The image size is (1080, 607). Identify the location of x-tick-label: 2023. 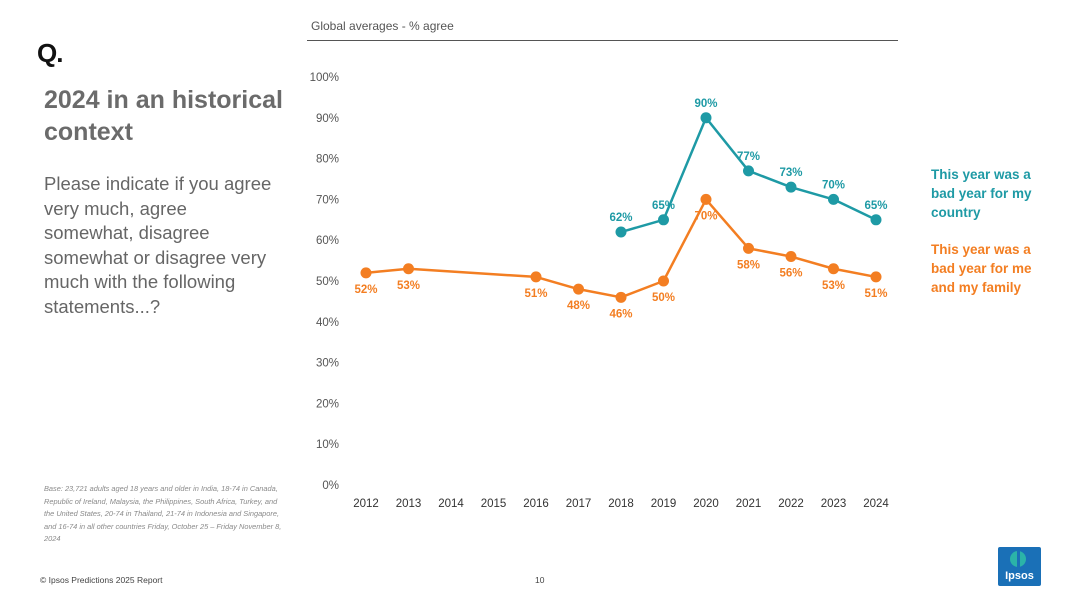
(834, 504).